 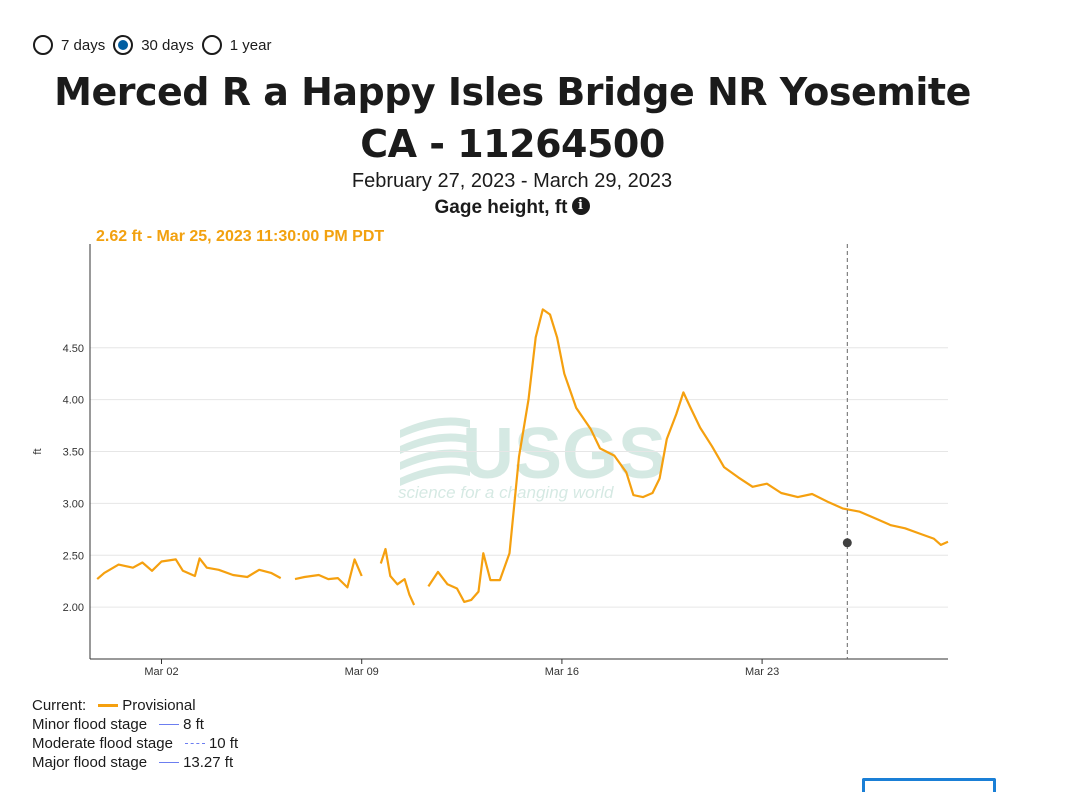 What do you see at coordinates (564, 454) in the screenshot?
I see `usgs-logo-text: USGS` at bounding box center [564, 454].